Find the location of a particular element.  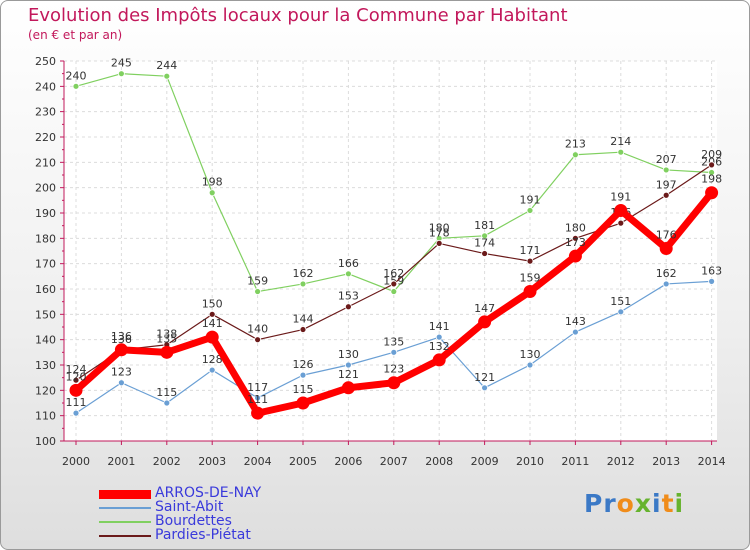

x-tick-label: 2013 is located at coordinates (666, 461).